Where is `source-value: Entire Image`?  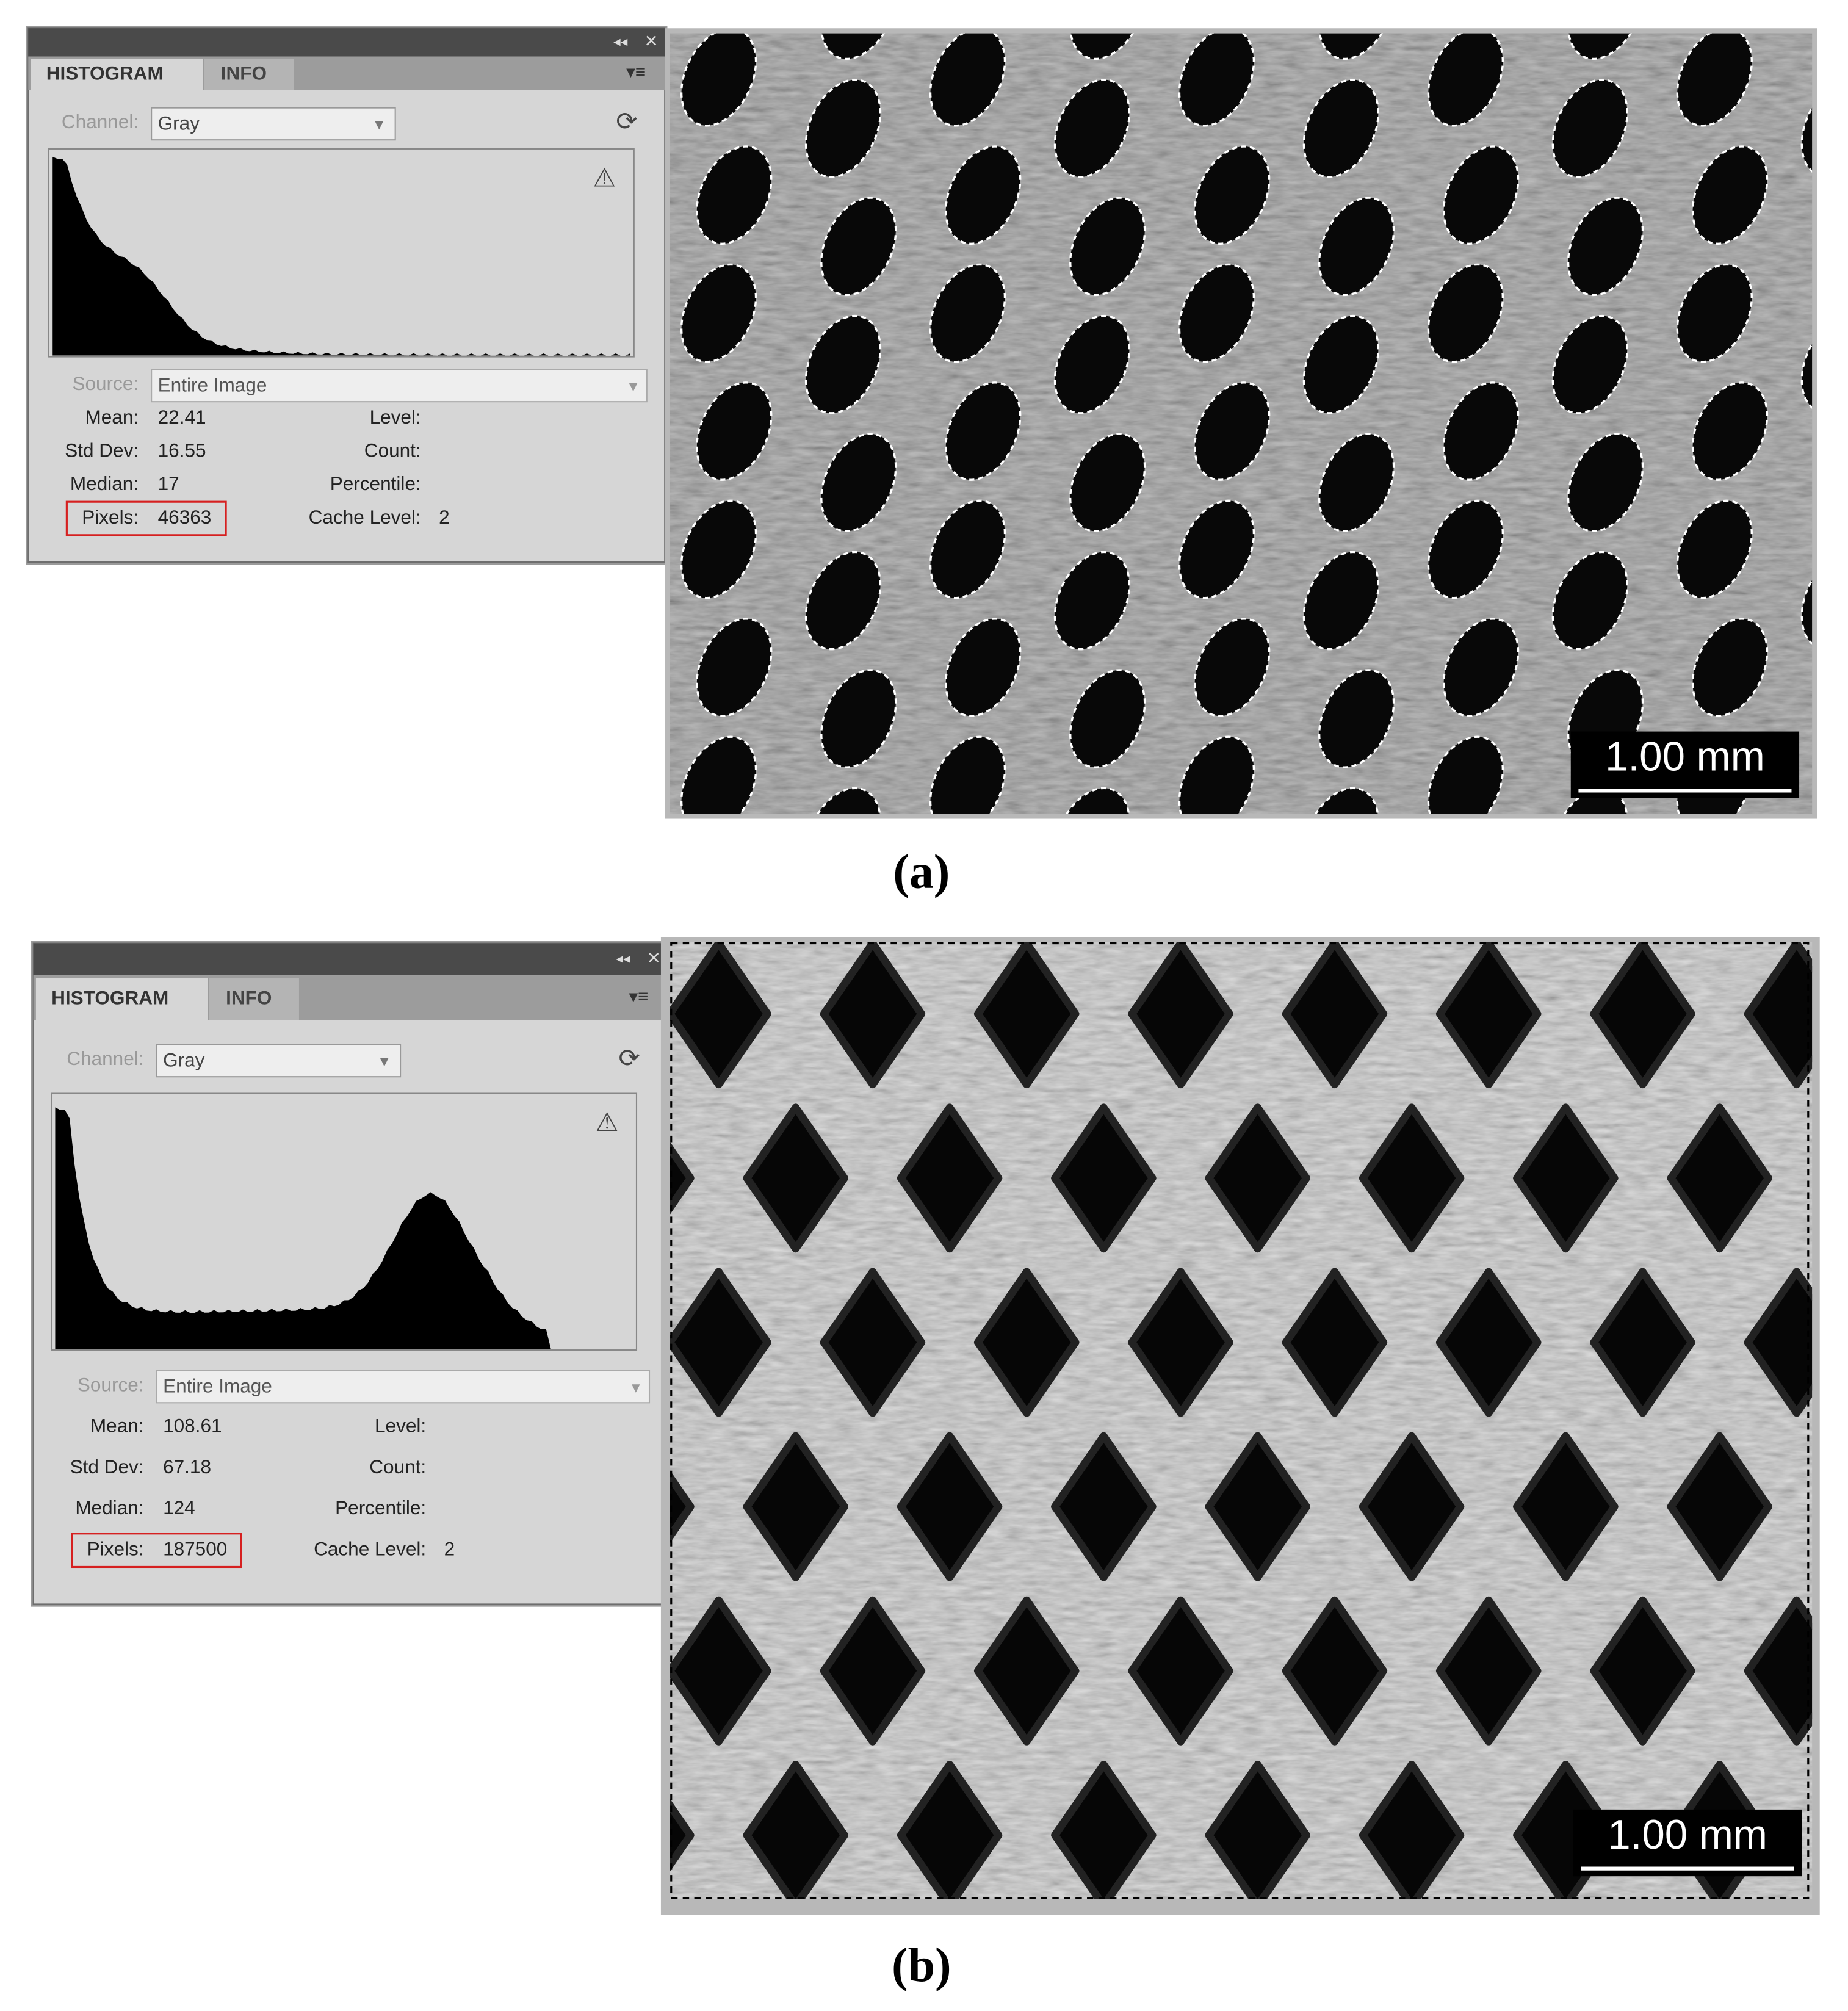 source-value: Entire Image is located at coordinates (218, 1385).